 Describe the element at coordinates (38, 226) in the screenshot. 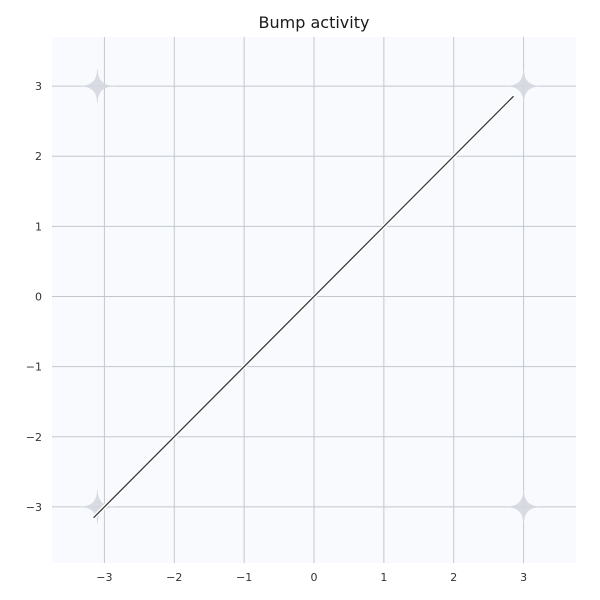

I see `y-tick-label: 1` at that location.